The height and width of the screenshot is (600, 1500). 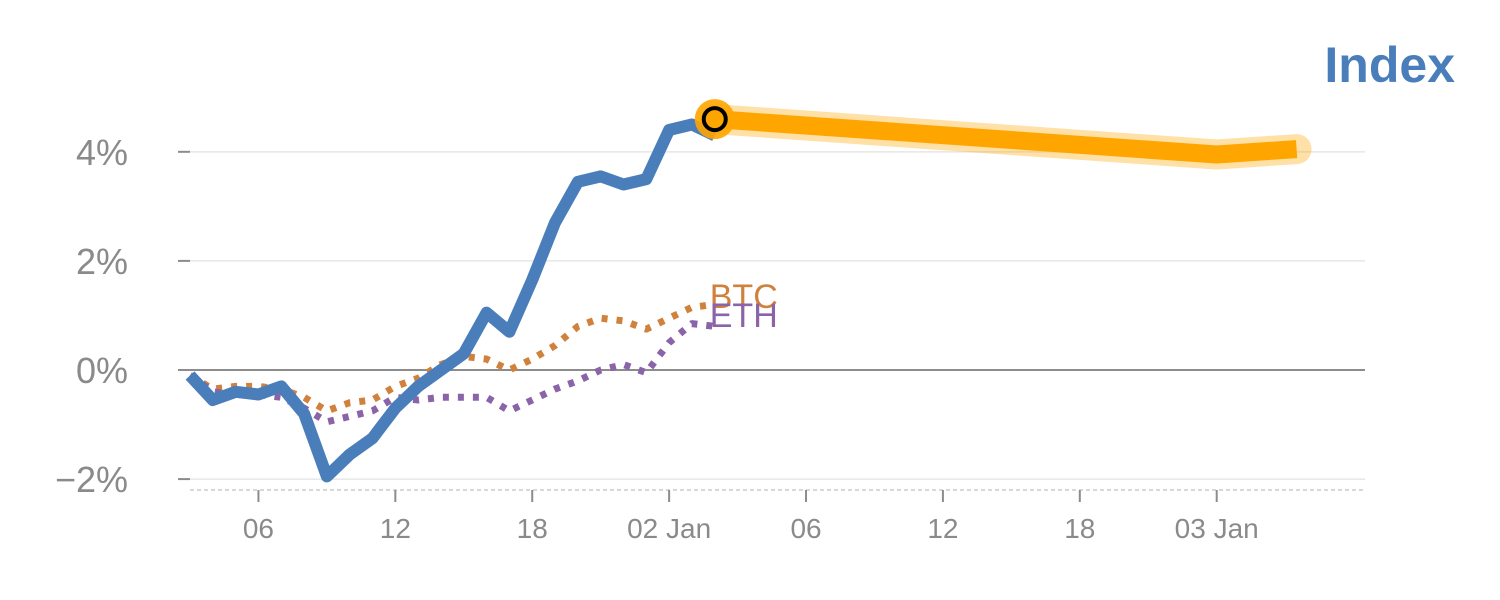 I want to click on btc-end-label: BTC, so click(x=744, y=297).